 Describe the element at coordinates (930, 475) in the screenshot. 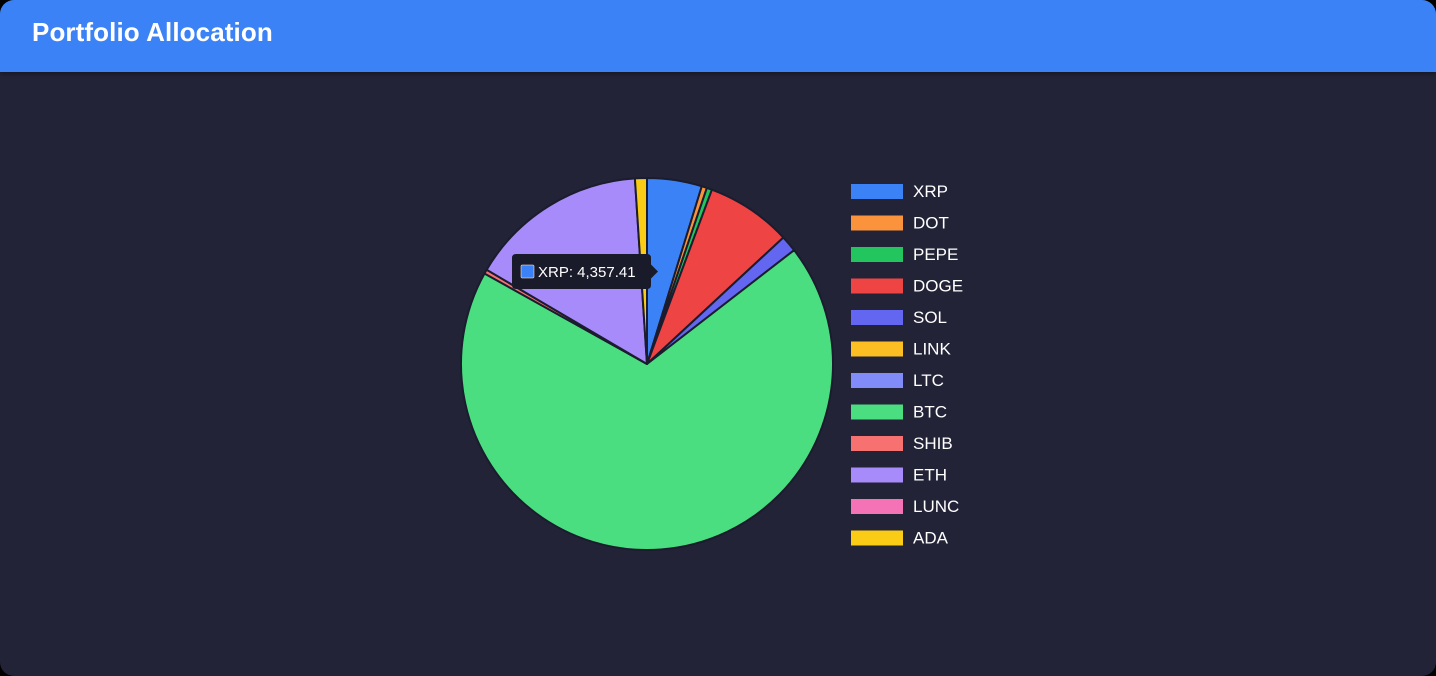

I see `legend-label: ETH` at that location.